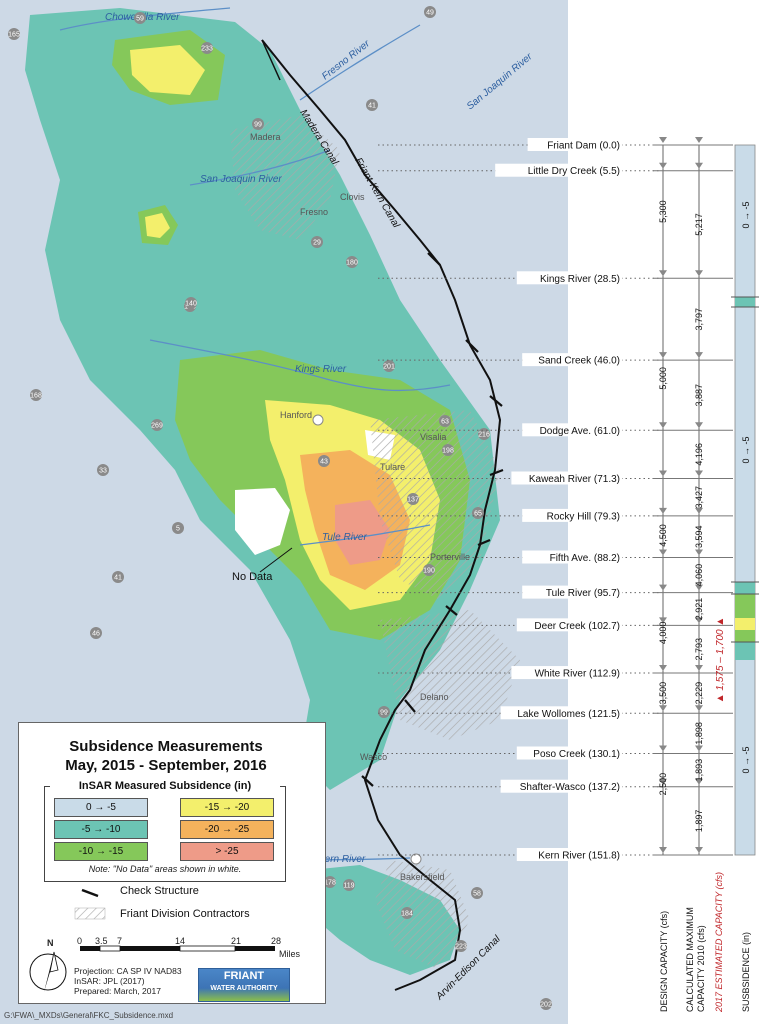 This screenshot has width=767, height=1024. I want to click on svg-text: 49, so click(430, 13).